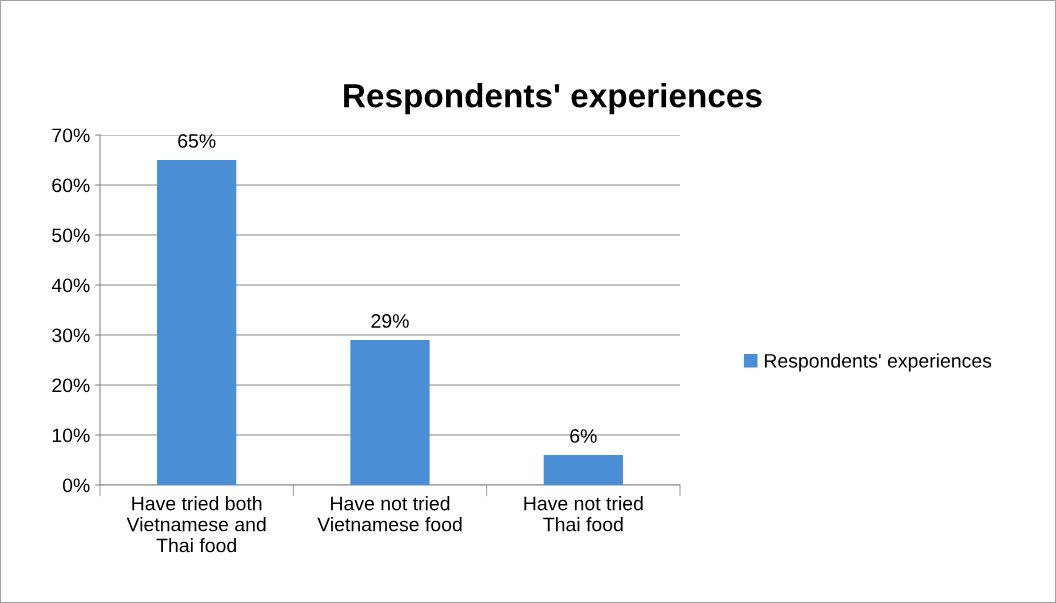  Describe the element at coordinates (583, 514) in the screenshot. I see `x-tick-label: Have not tried Thai food` at that location.